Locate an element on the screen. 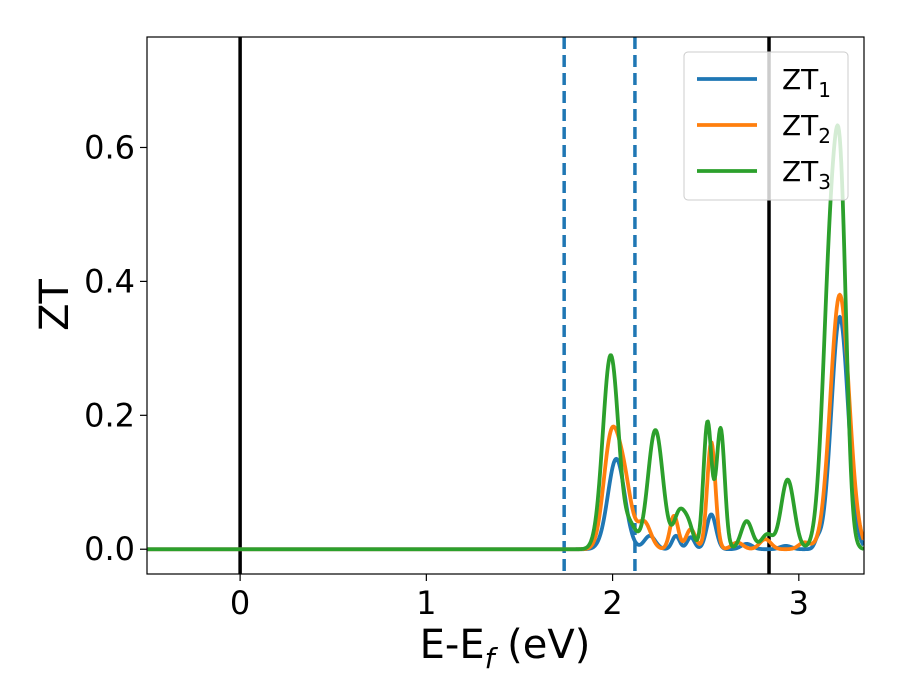  x-axis-title-unit: (eV) is located at coordinates (542, 645).